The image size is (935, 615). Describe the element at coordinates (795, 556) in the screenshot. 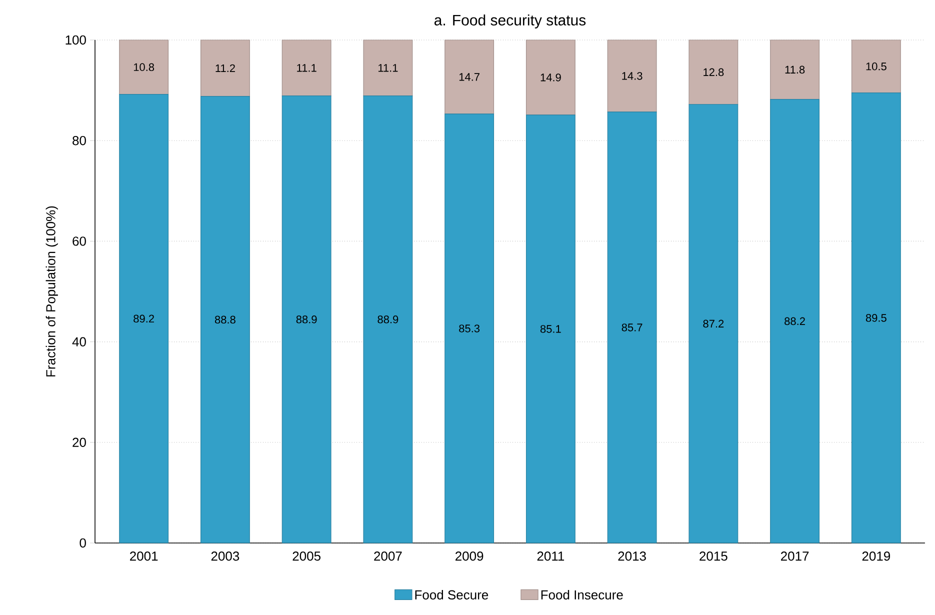

I see `x-tick-label: 2017` at that location.